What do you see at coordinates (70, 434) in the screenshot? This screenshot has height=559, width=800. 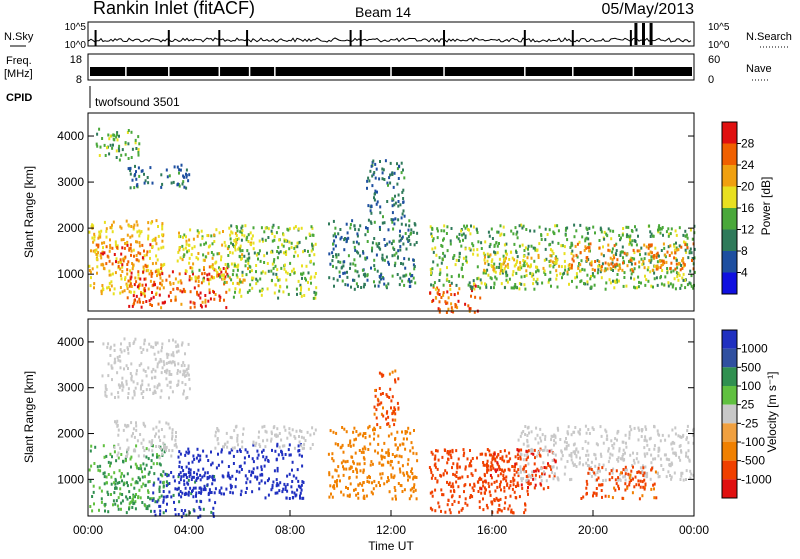 I see `y-tick-label: 2000` at bounding box center [70, 434].